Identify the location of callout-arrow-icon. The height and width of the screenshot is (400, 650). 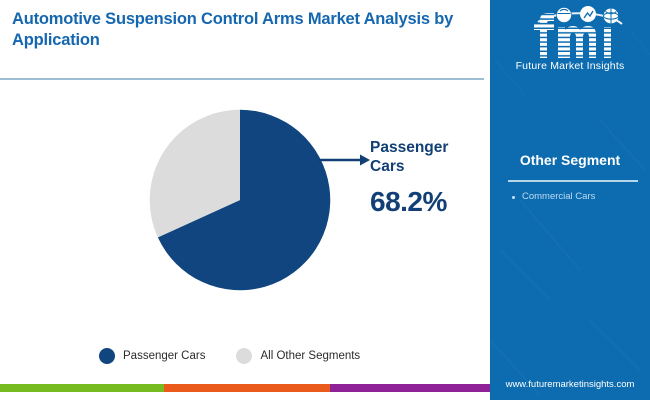
(344, 160).